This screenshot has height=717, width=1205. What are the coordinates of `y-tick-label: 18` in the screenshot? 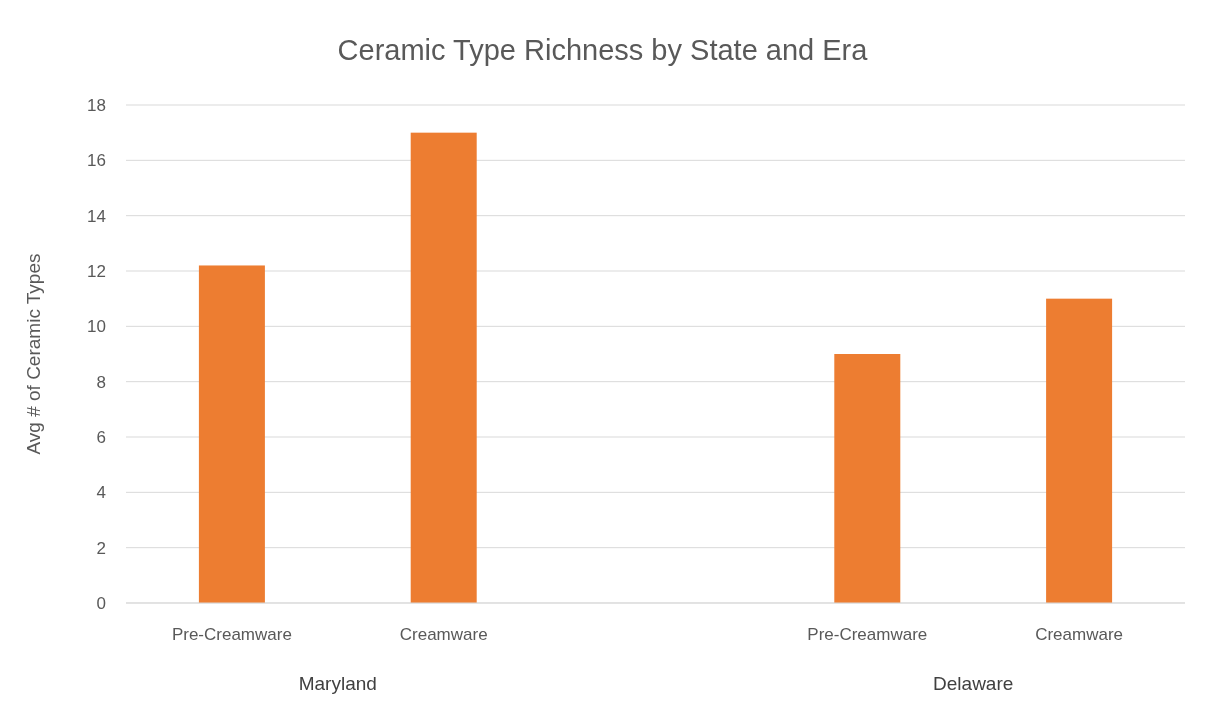 It's located at (96, 105).